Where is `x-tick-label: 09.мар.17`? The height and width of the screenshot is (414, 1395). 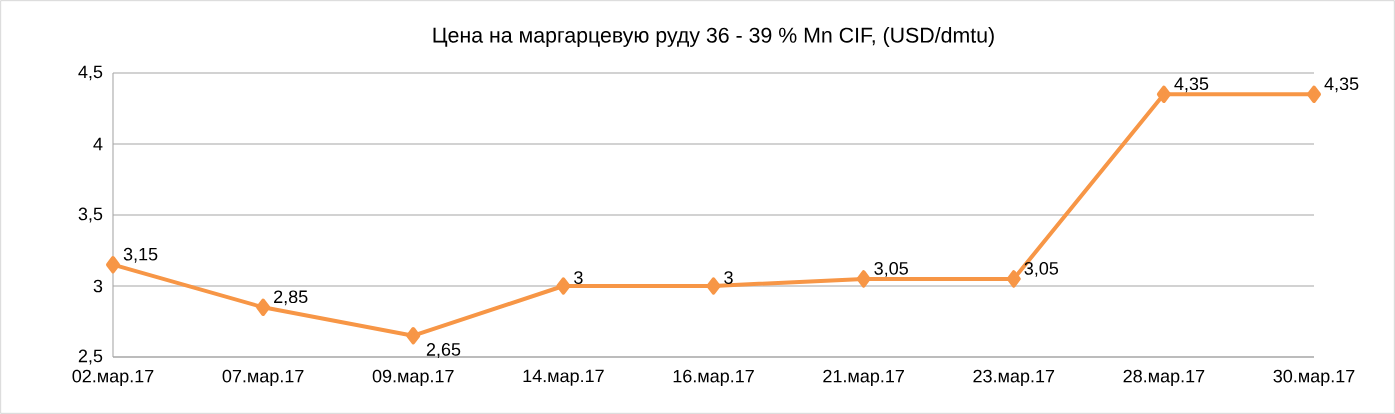 x-tick-label: 09.мар.17 is located at coordinates (413, 378).